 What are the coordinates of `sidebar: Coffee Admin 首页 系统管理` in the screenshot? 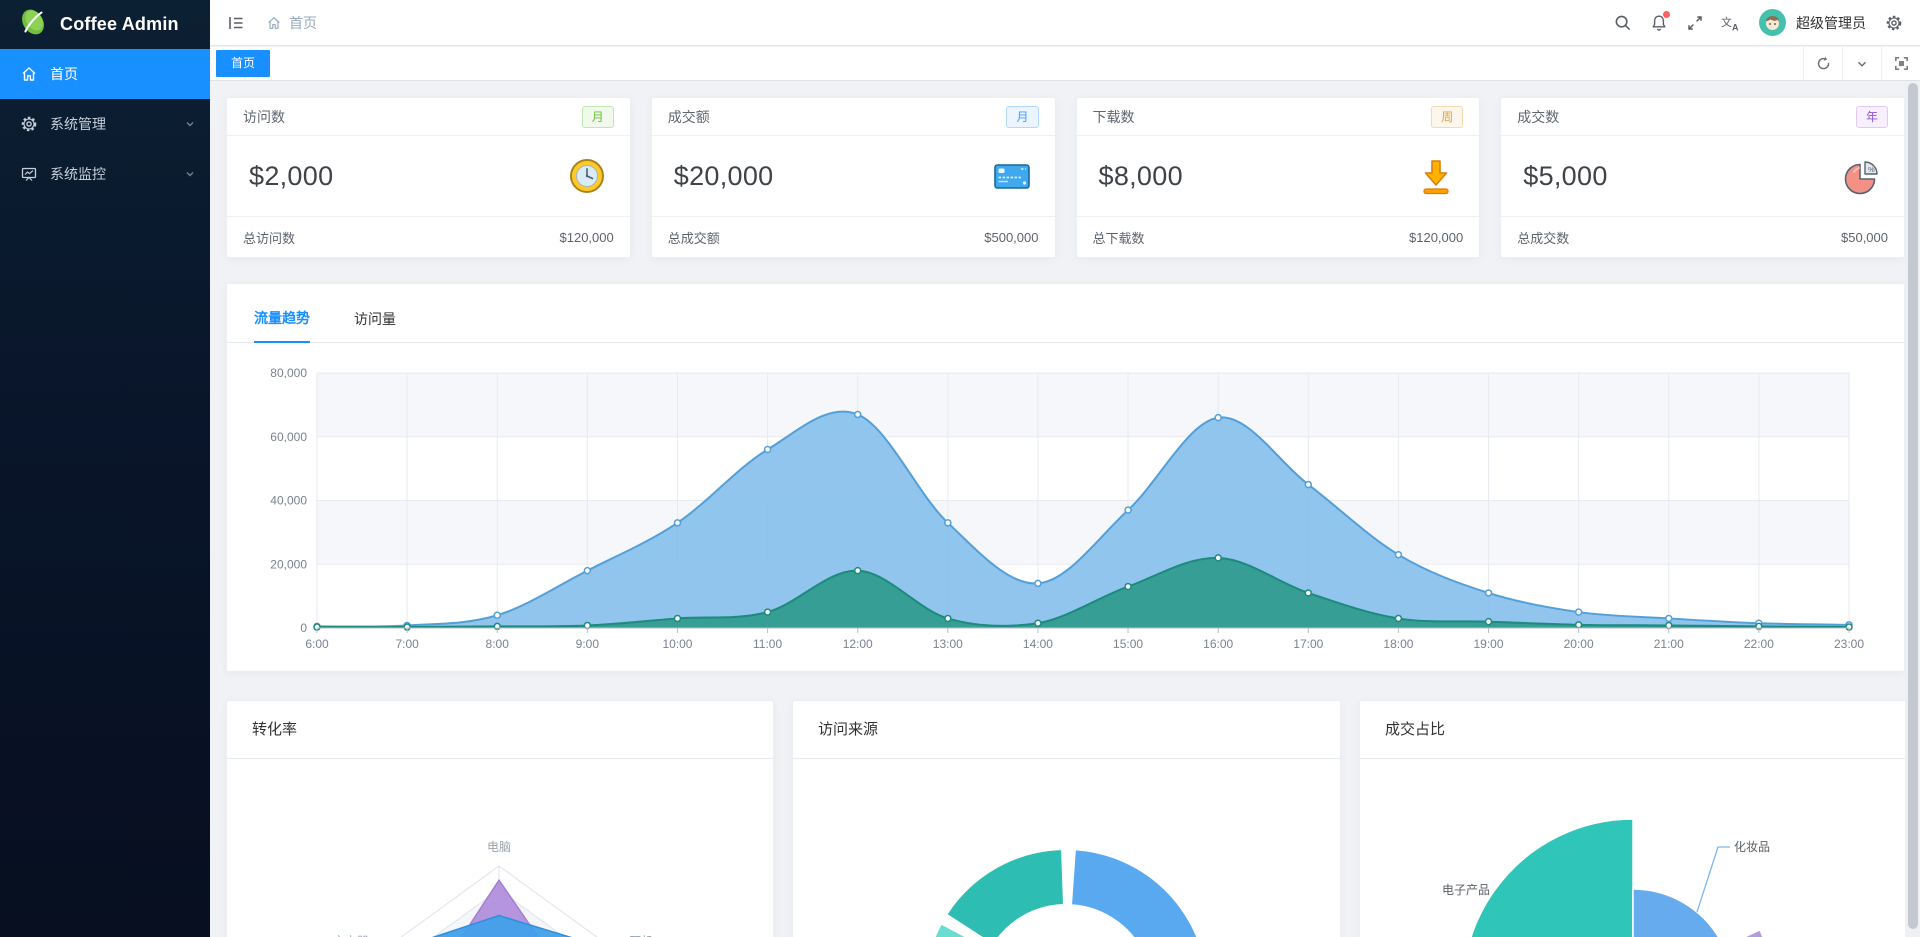 It's located at (105, 468).